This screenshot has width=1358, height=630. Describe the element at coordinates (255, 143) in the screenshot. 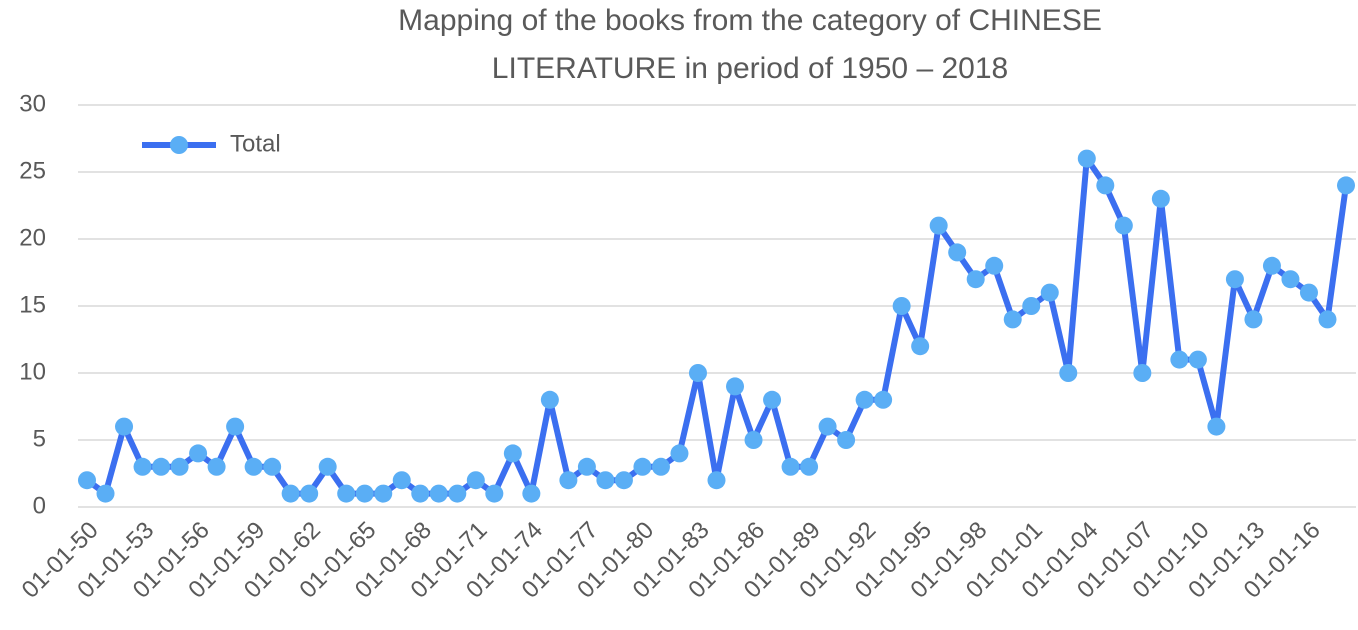

I see `legend-label: Total` at that location.